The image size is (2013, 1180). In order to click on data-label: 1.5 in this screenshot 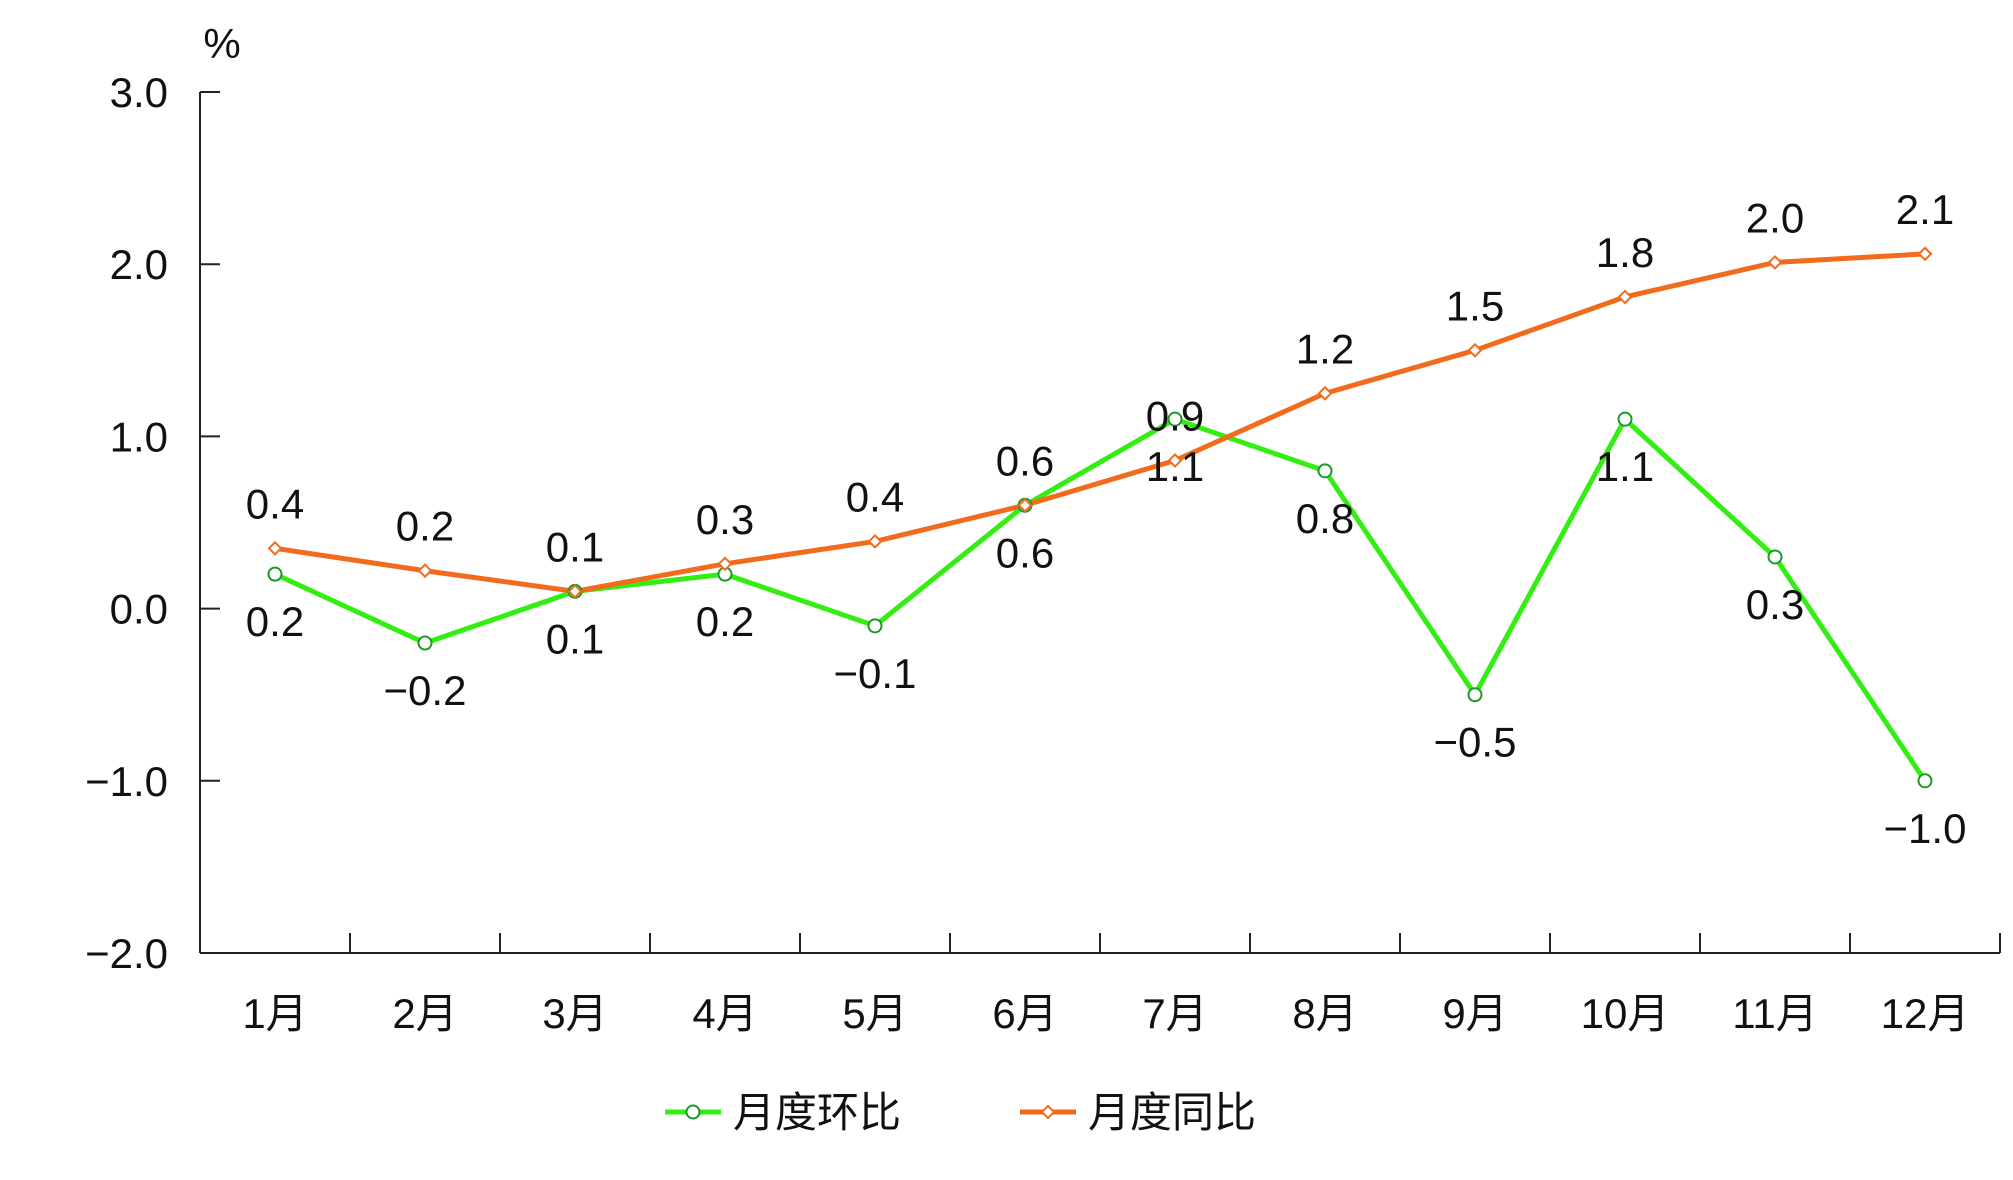, I will do `click(1475, 305)`.